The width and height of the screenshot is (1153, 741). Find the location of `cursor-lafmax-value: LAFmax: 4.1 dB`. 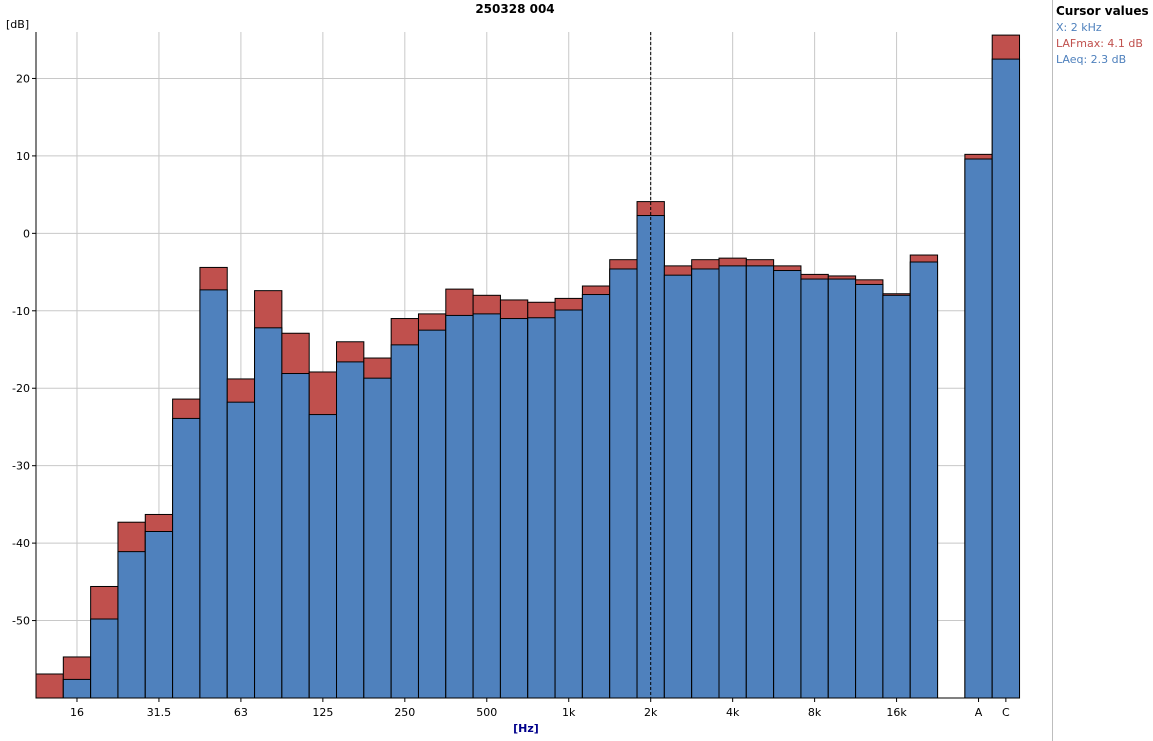

cursor-lafmax-value: LAFmax: 4.1 dB is located at coordinates (1099, 43).